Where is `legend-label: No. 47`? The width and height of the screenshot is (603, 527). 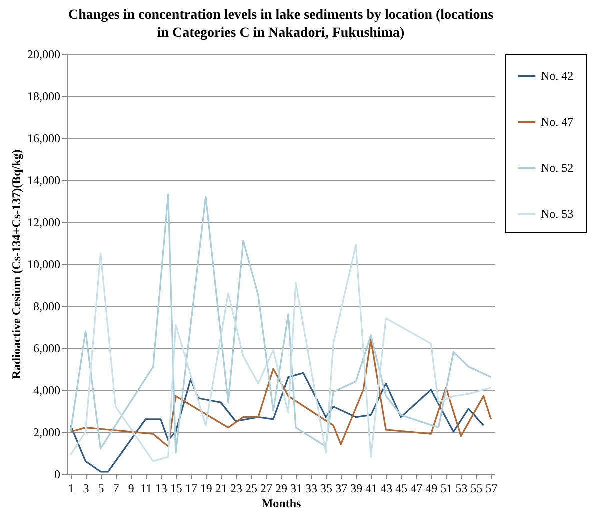
legend-label: No. 47 is located at coordinates (557, 122).